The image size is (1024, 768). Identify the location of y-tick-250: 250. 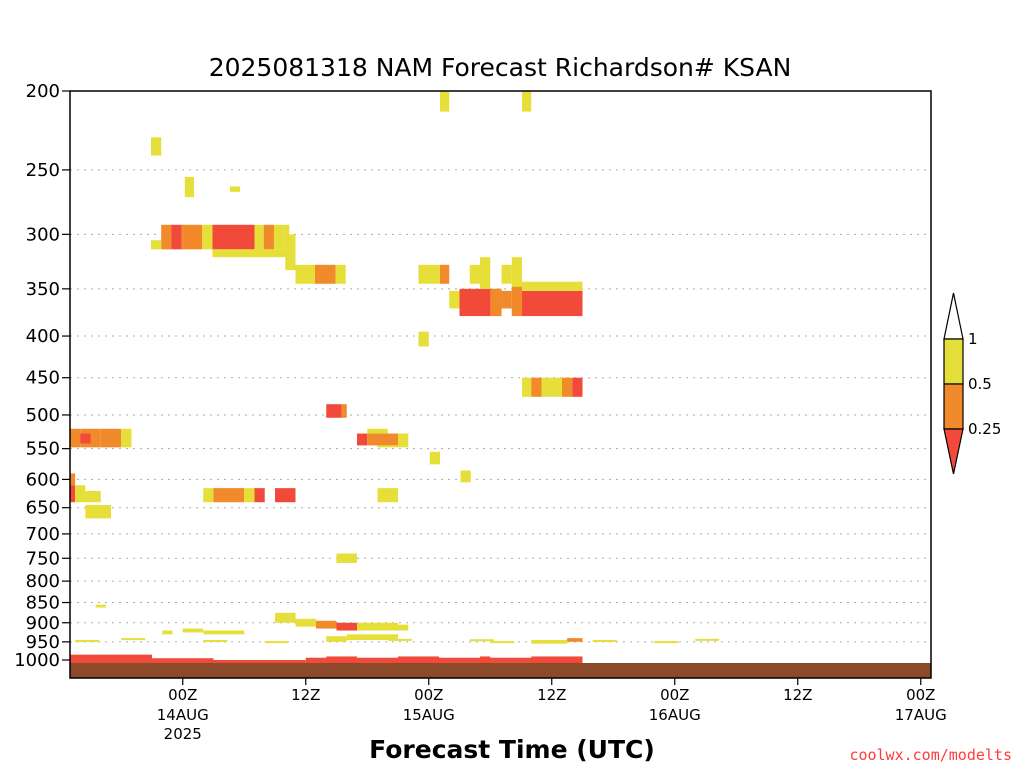
(43, 170).